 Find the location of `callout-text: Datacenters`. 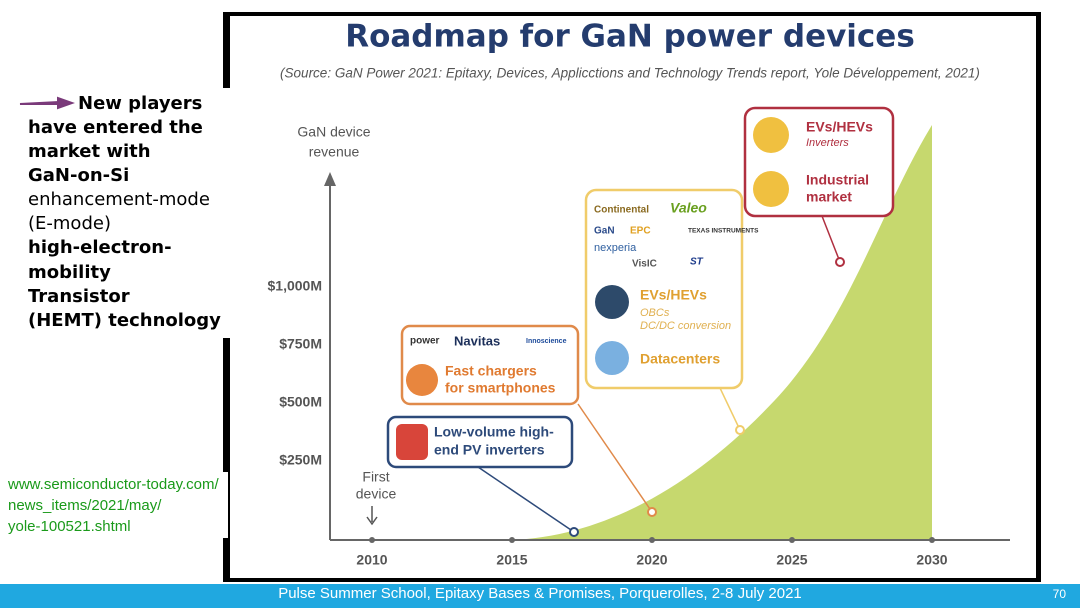

callout-text: Datacenters is located at coordinates (680, 359).